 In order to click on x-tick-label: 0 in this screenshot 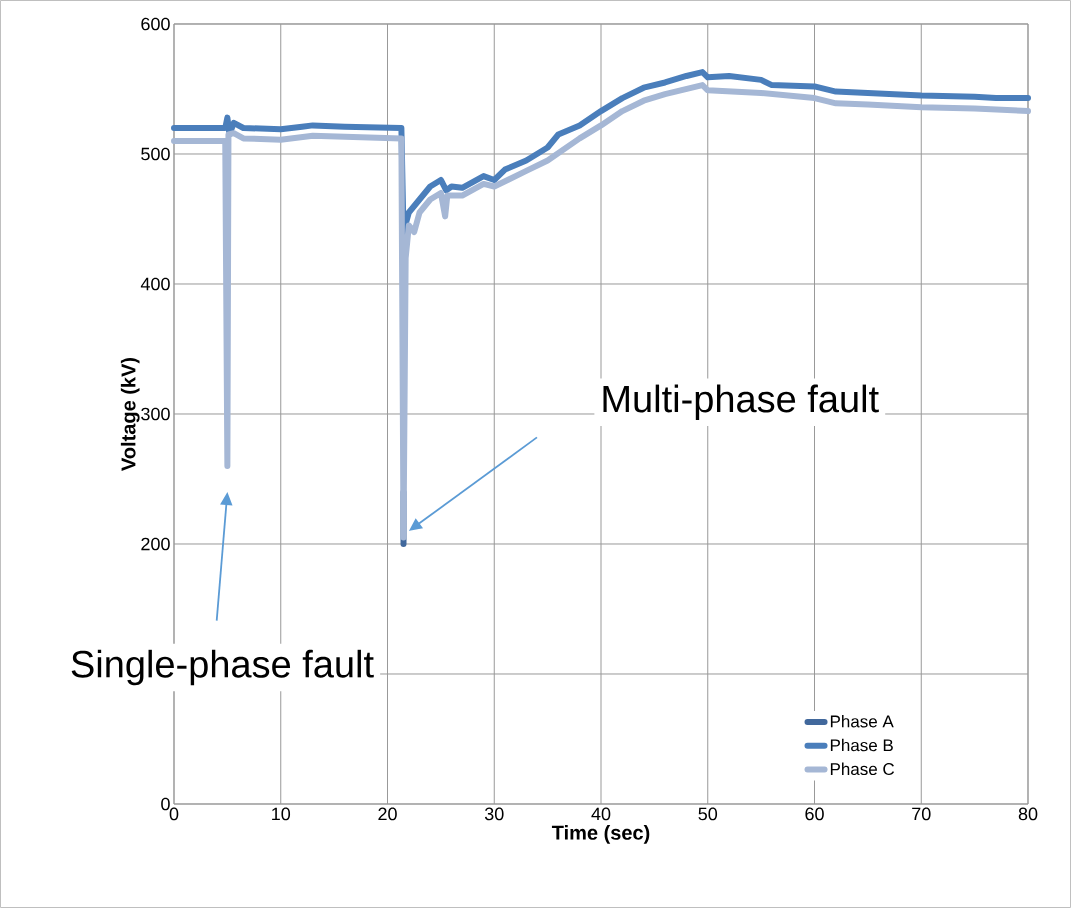, I will do `click(174, 814)`.